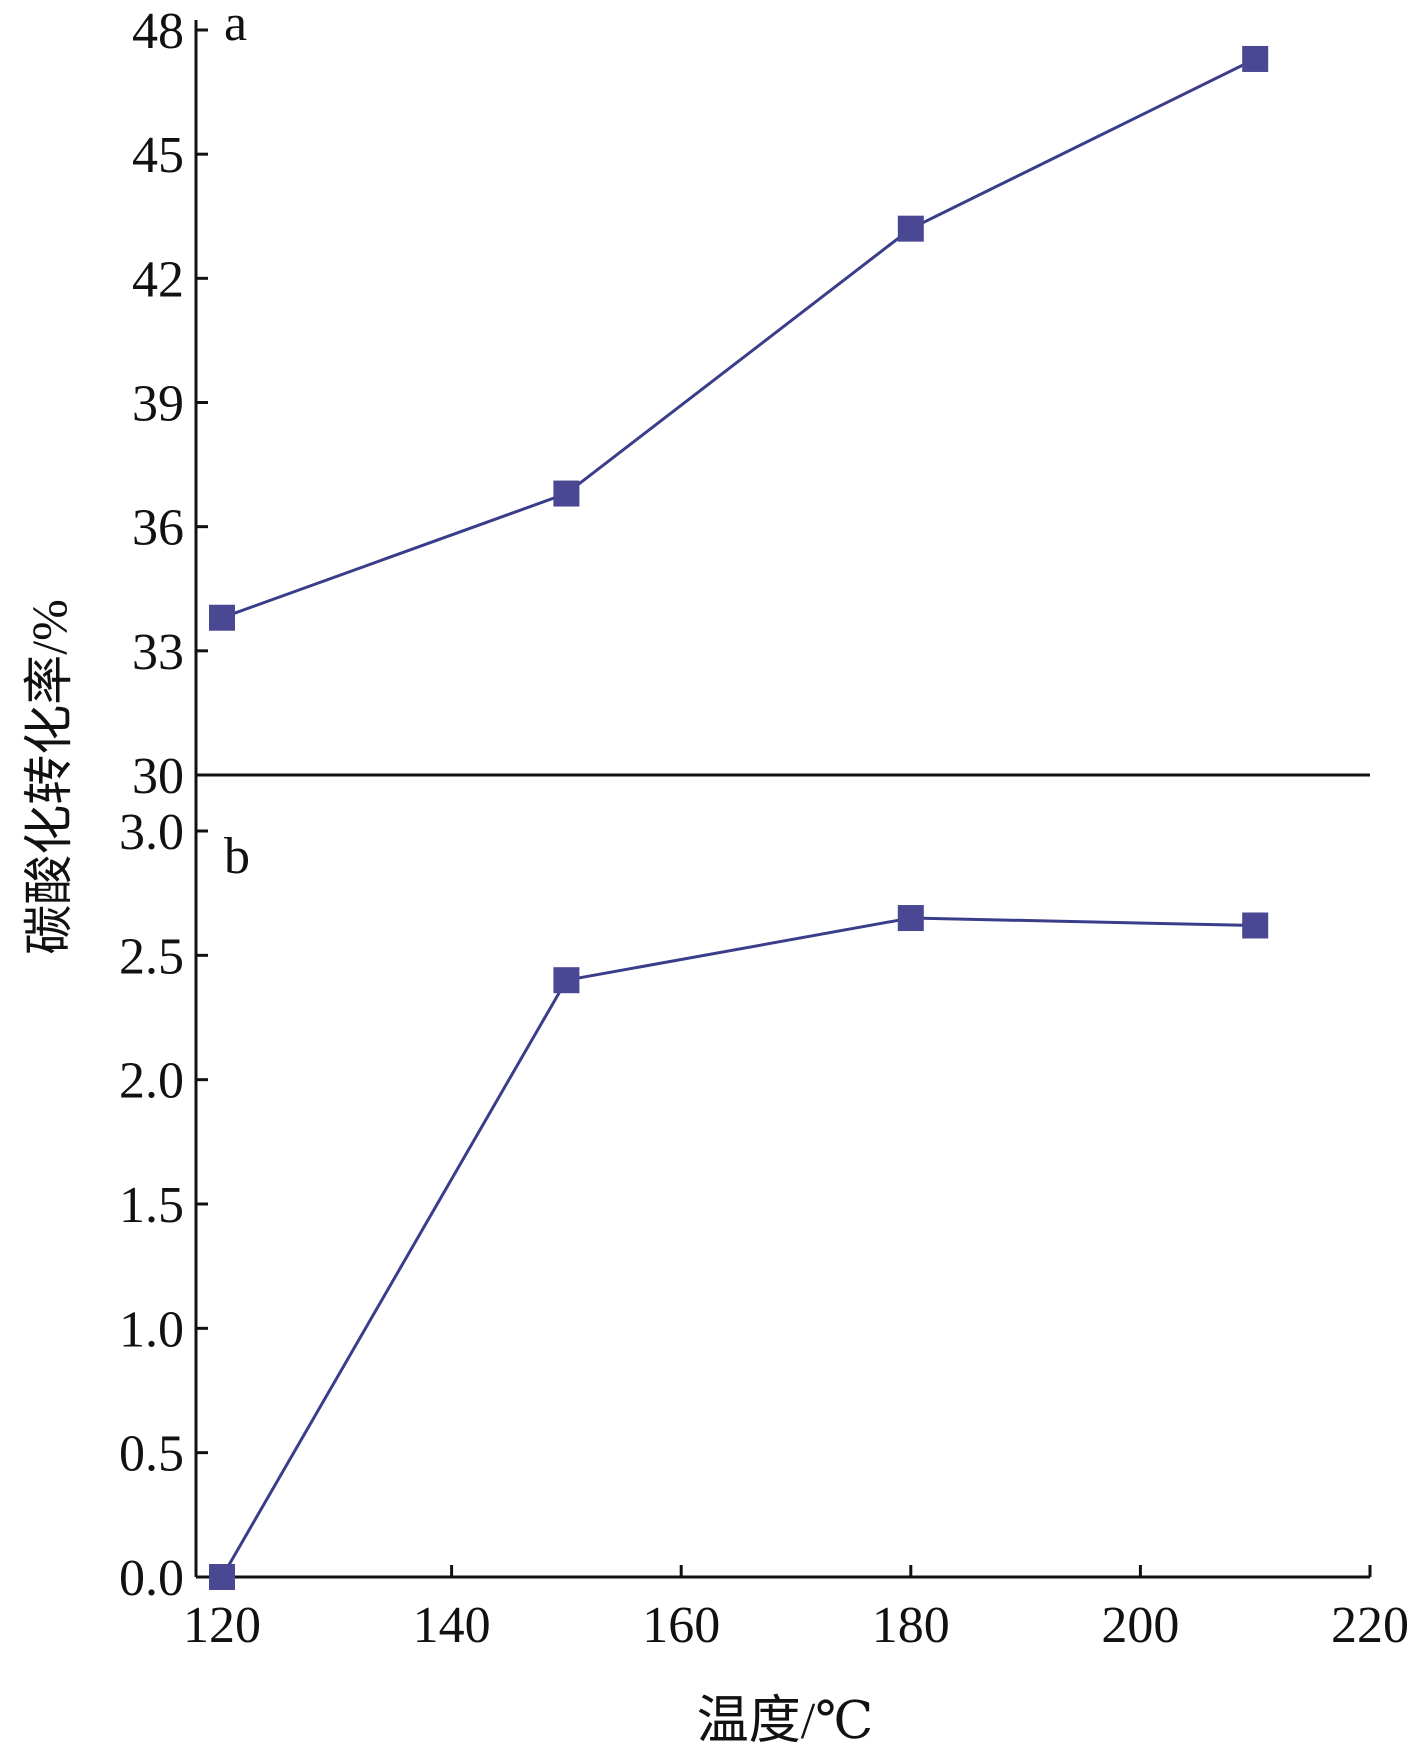 The height and width of the screenshot is (1753, 1417). I want to click on y-tick-label: 45, so click(158, 155).